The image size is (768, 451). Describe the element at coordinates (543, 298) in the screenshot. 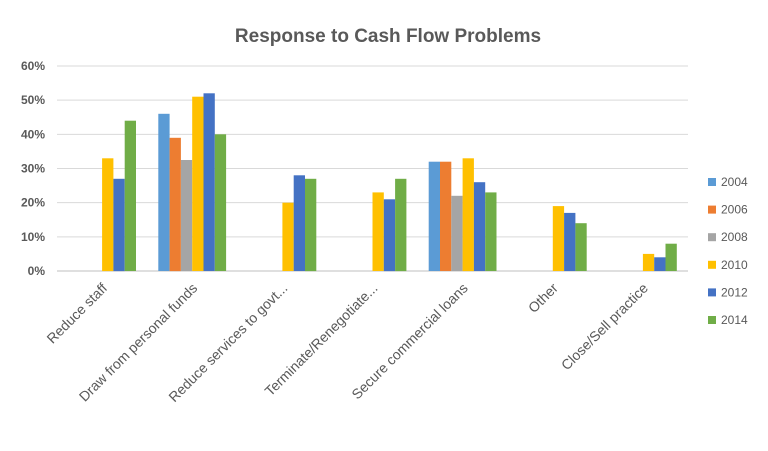

I see `x-category-label: Other` at that location.